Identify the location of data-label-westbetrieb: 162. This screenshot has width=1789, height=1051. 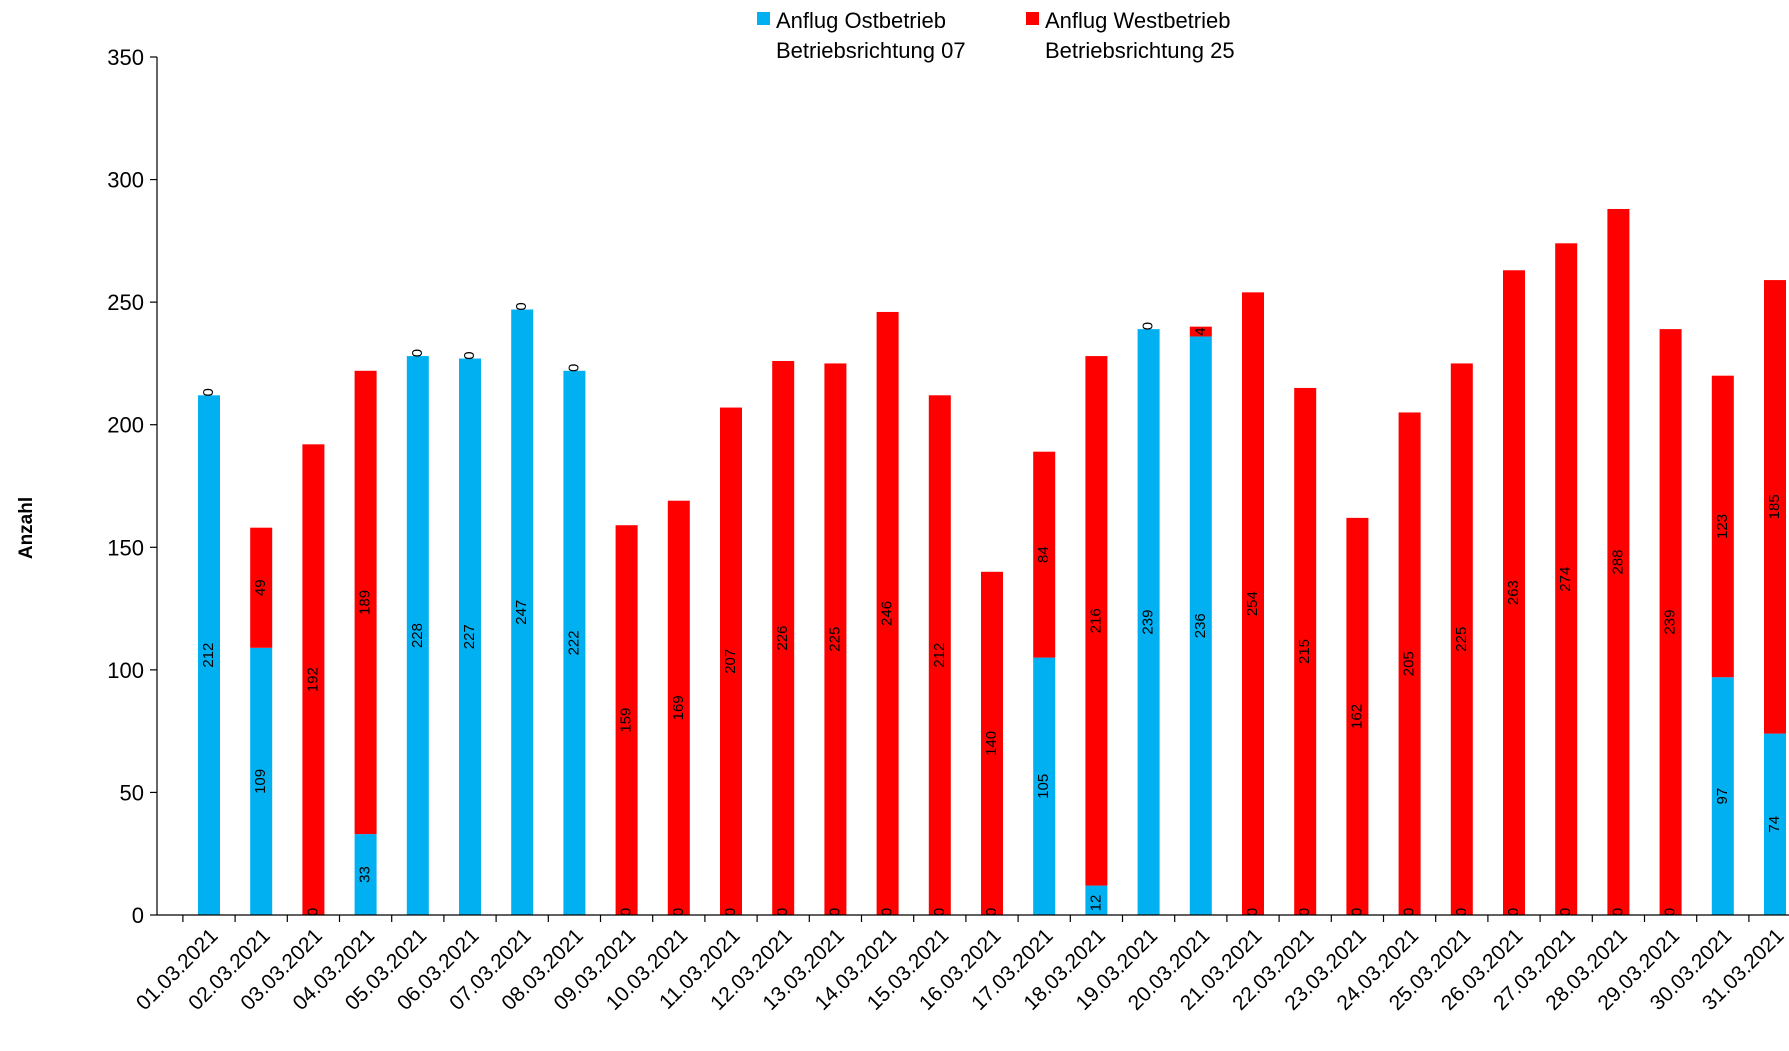
(1356, 716).